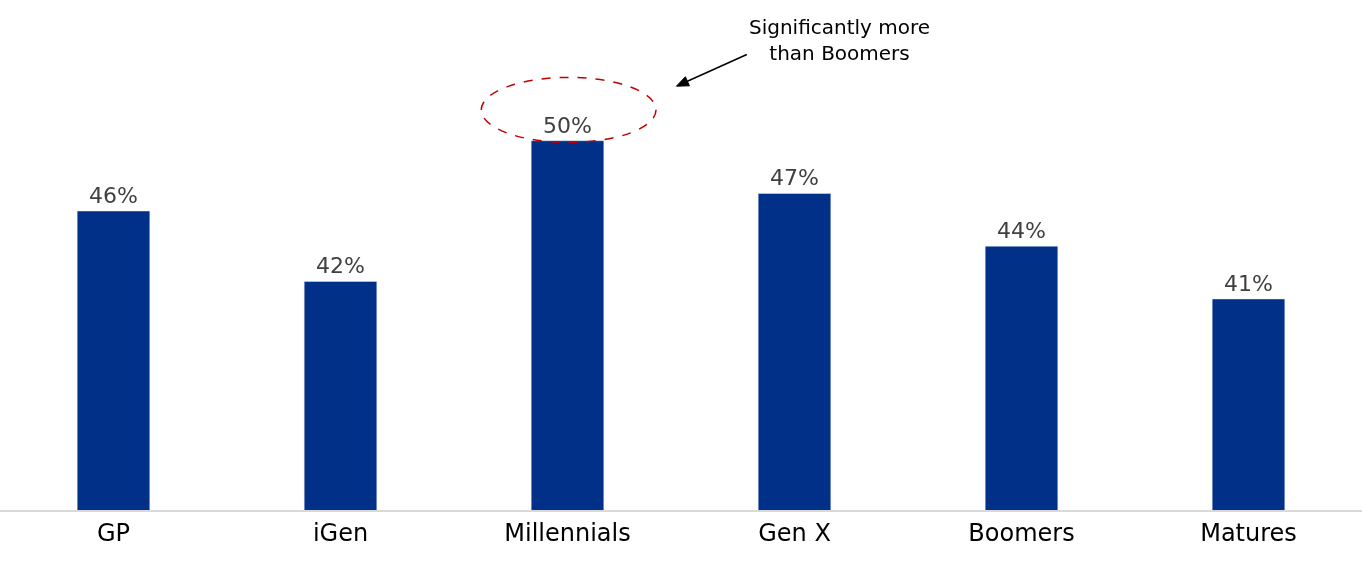 The width and height of the screenshot is (1362, 573). Describe the element at coordinates (1248, 283) in the screenshot. I see `data-label: 41%` at that location.